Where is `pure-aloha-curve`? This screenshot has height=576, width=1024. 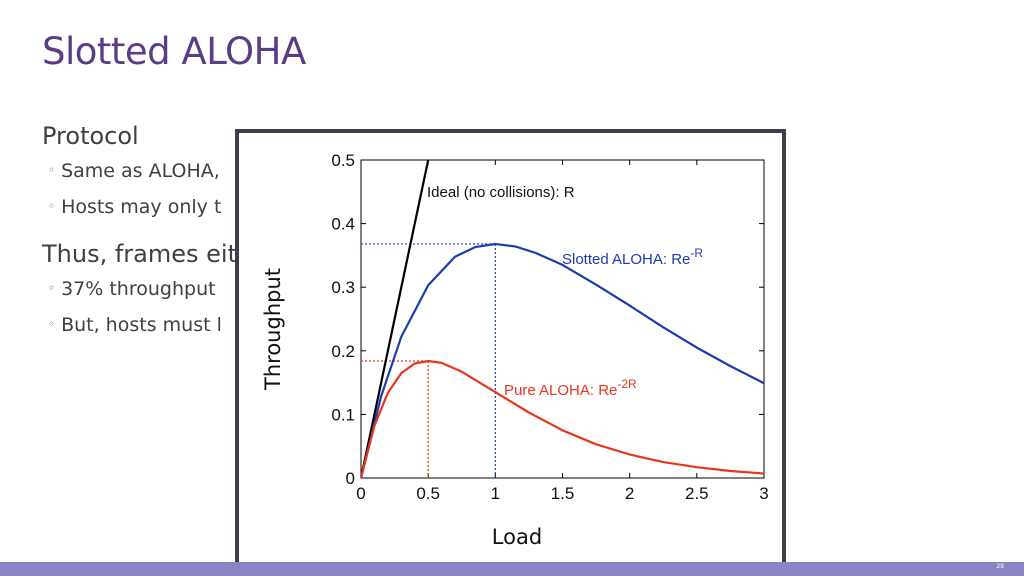
pure-aloha-curve is located at coordinates (562, 418).